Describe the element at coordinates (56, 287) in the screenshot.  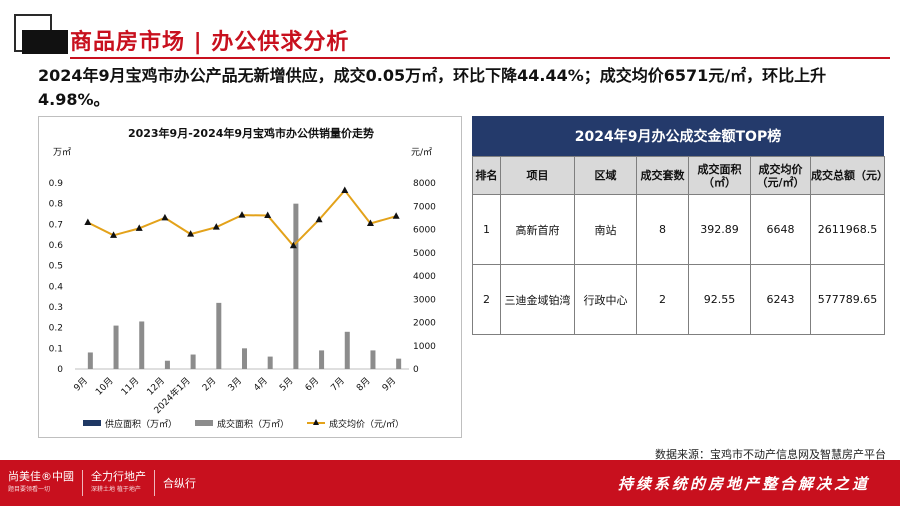
I see `left-tick-label: 0.4` at that location.